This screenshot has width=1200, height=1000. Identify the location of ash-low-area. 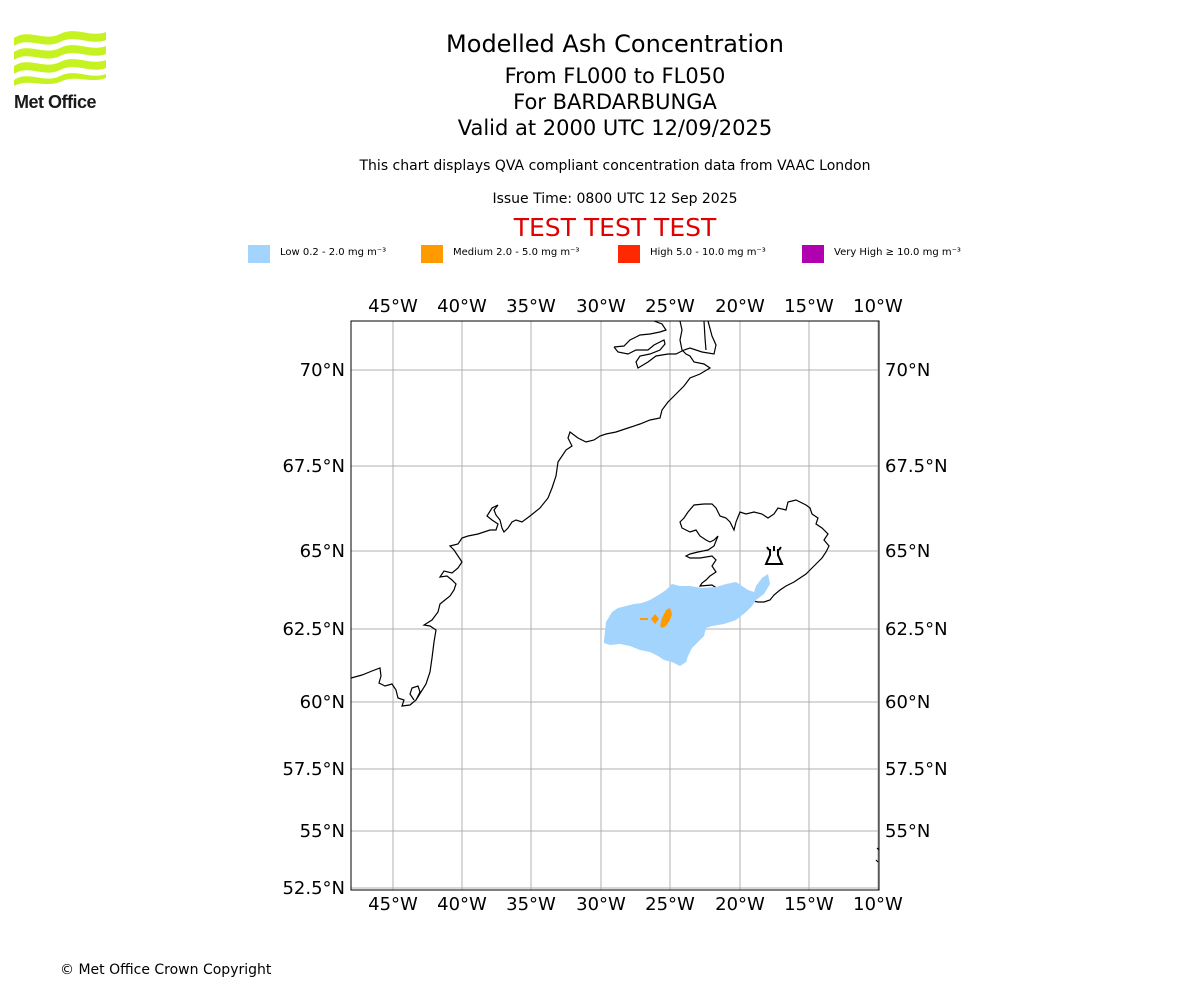
(687, 620).